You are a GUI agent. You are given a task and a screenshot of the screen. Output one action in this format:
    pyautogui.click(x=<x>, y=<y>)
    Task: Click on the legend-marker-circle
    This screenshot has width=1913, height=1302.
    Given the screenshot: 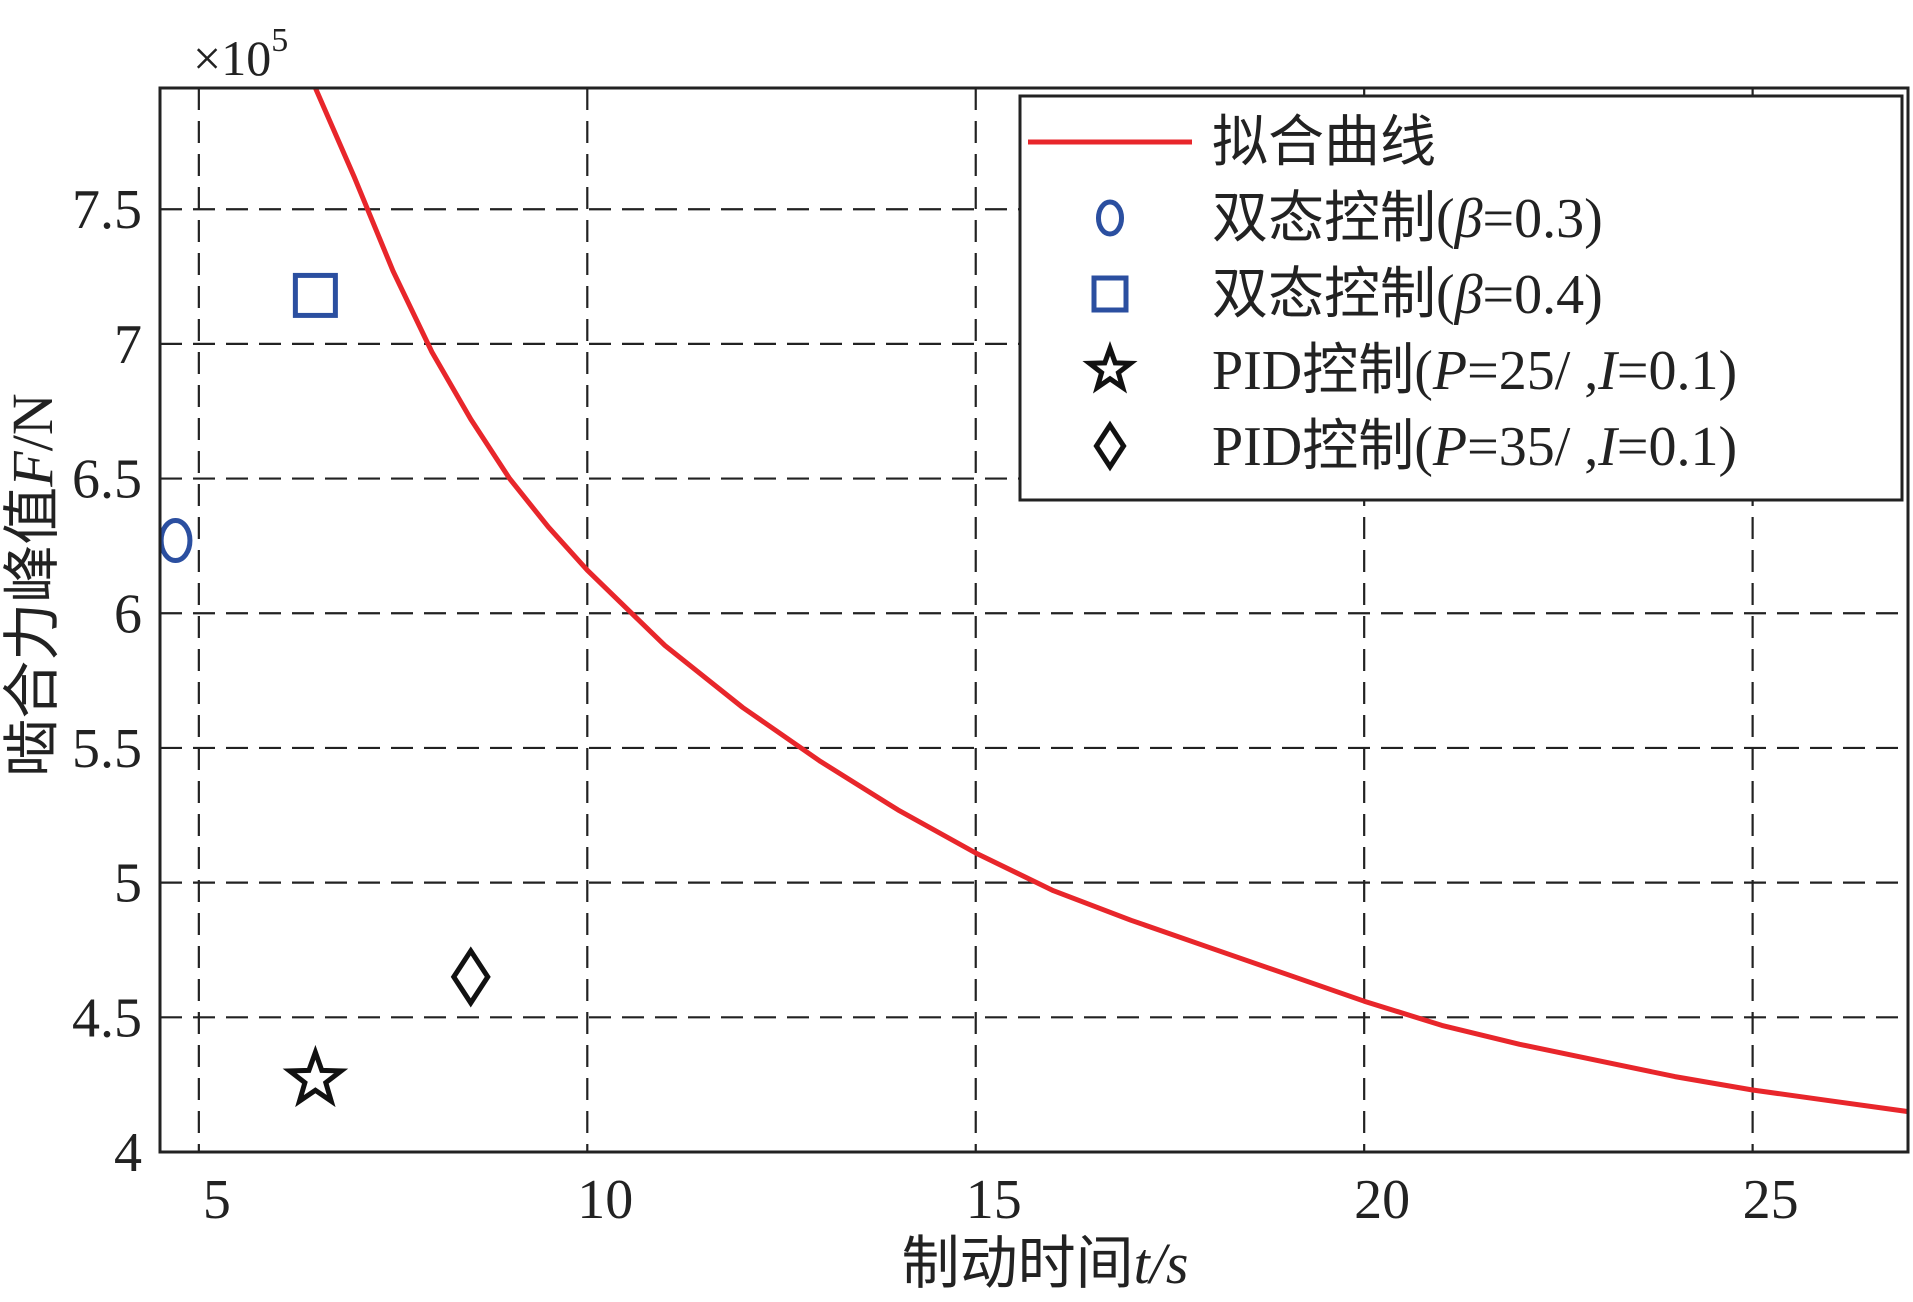 What is the action you would take?
    pyautogui.click(x=1110, y=218)
    